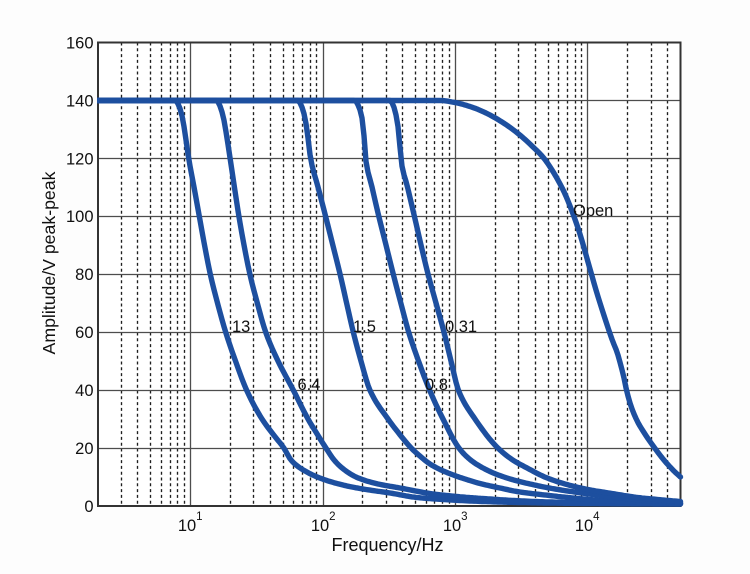 This screenshot has width=750, height=574. What do you see at coordinates (461, 327) in the screenshot?
I see `svg-text: 0.31` at bounding box center [461, 327].